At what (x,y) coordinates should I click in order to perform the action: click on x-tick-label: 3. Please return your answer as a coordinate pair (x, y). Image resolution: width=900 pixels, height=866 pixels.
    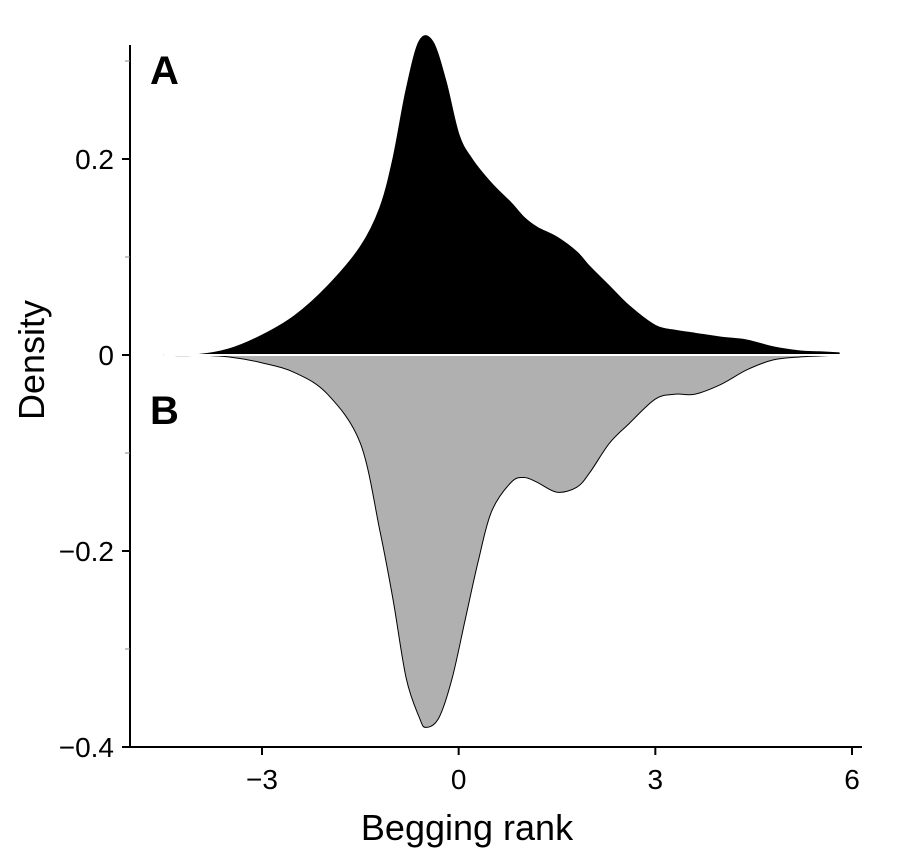
    Looking at the image, I should click on (656, 779).